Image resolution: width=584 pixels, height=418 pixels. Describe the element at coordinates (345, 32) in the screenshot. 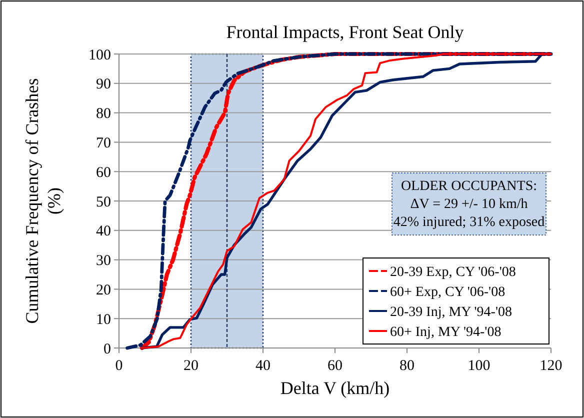

I see `chart-title: Frontal Impacts, Front Seat Only` at that location.